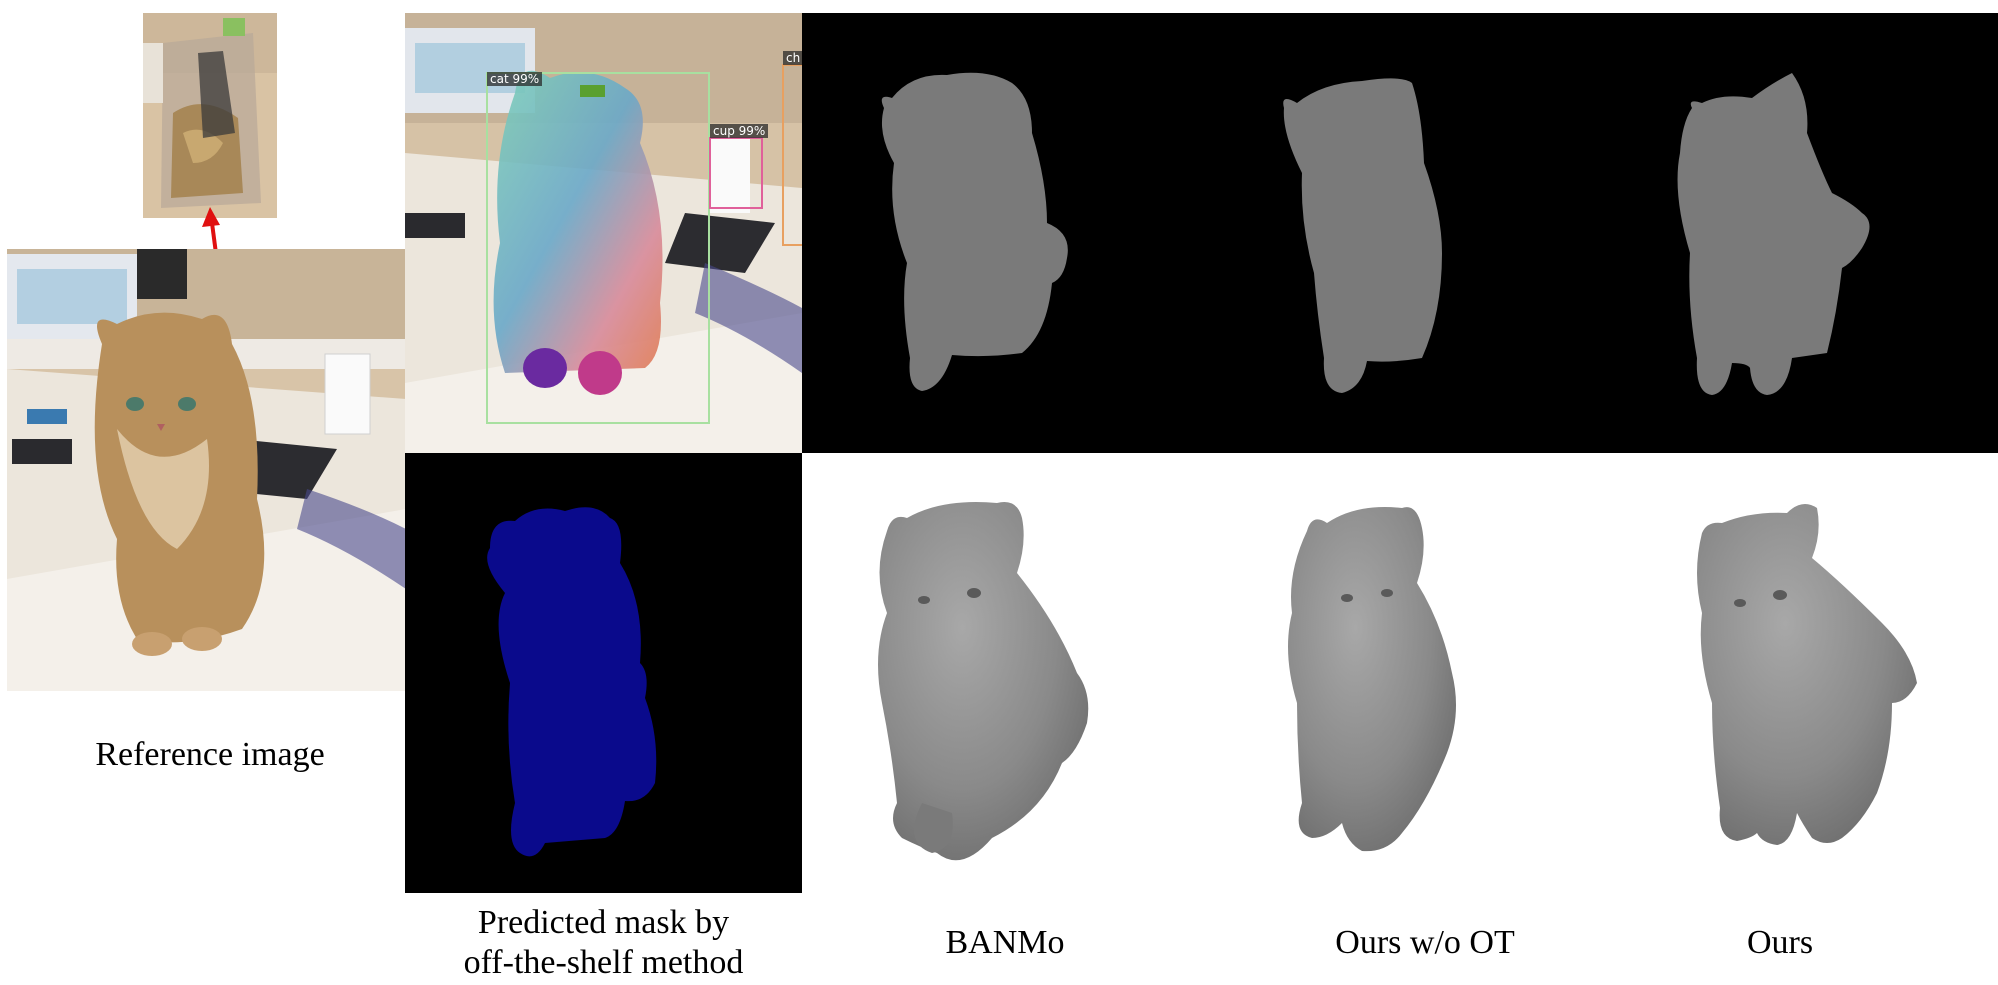 This screenshot has width=1998, height=985. Describe the element at coordinates (603, 962) in the screenshot. I see `caption-predicted-mask-line2: off-the-shelf method` at that location.